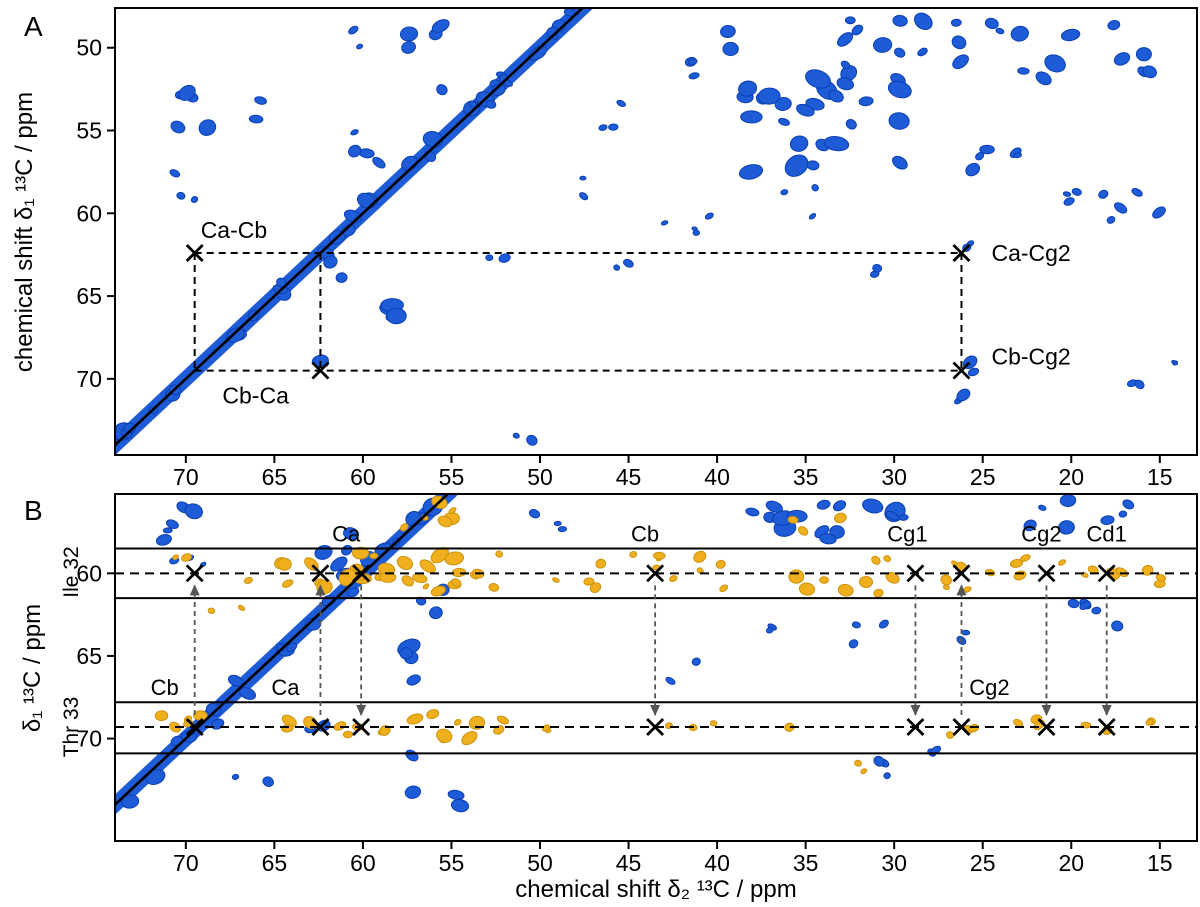  I want to click on x-tick-label: 35, so click(806, 477).